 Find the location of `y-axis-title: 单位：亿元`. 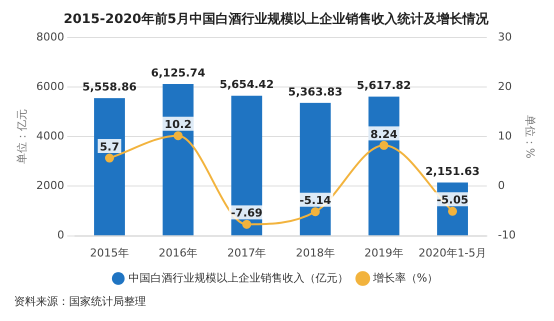

y-axis-title: 单位：亿元 is located at coordinates (21, 136).